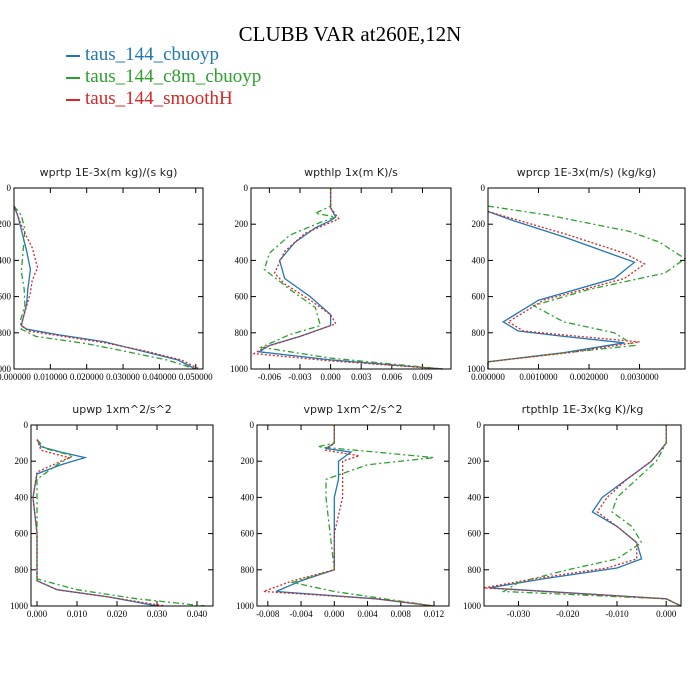 The width and height of the screenshot is (700, 700). I want to click on x-tick-label: -0.008, so click(268, 614).